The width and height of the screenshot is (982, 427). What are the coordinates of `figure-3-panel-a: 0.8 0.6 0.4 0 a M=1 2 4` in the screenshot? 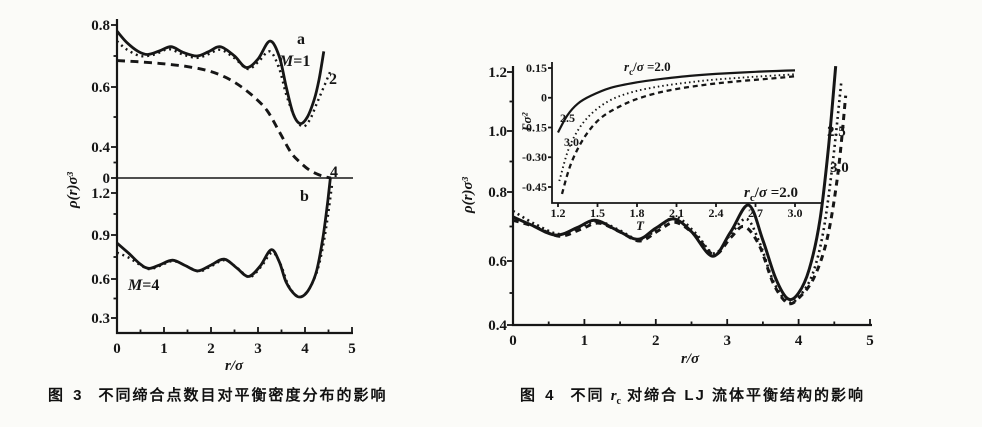 It's located at (214, 102).